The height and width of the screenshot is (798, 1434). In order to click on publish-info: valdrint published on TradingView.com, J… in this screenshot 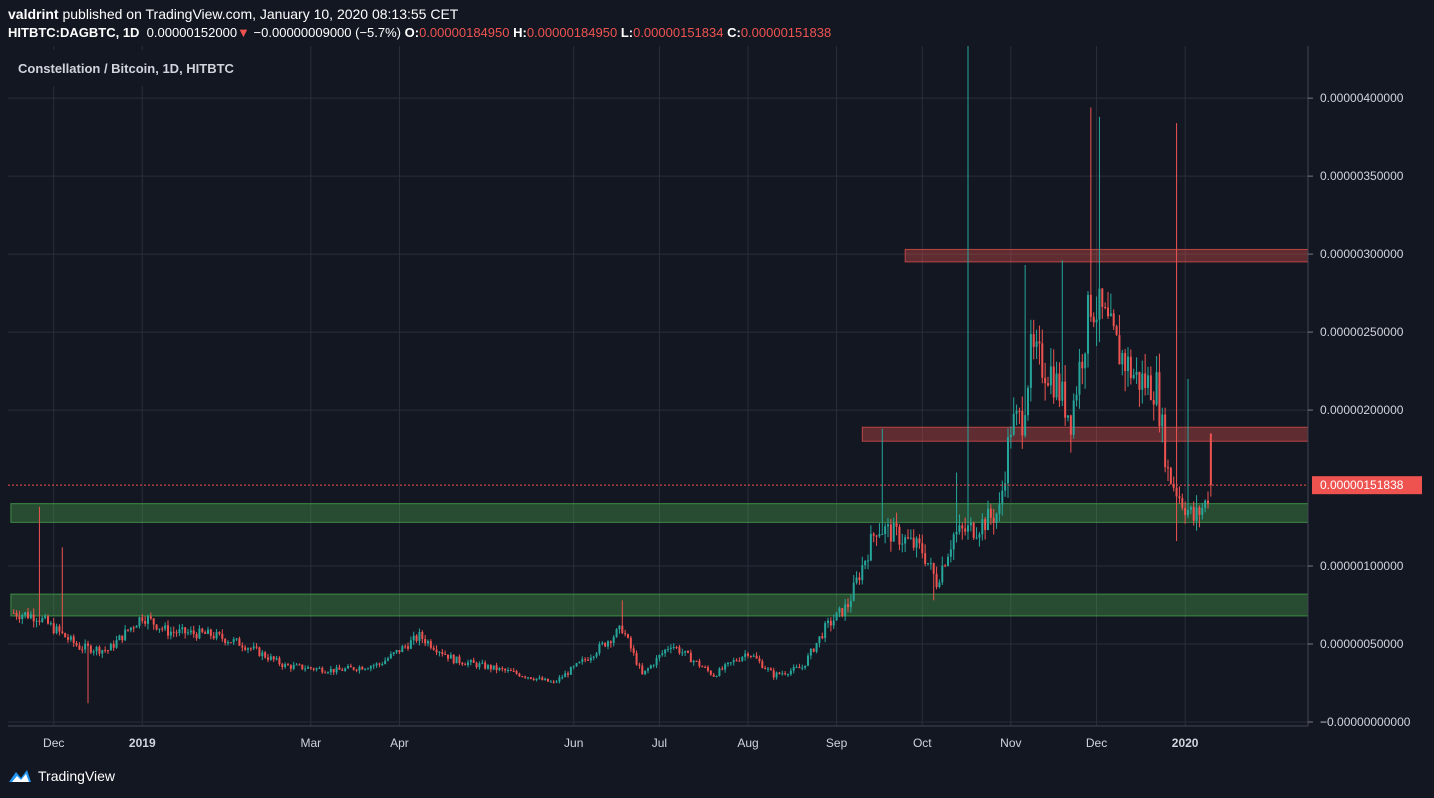, I will do `click(233, 14)`.